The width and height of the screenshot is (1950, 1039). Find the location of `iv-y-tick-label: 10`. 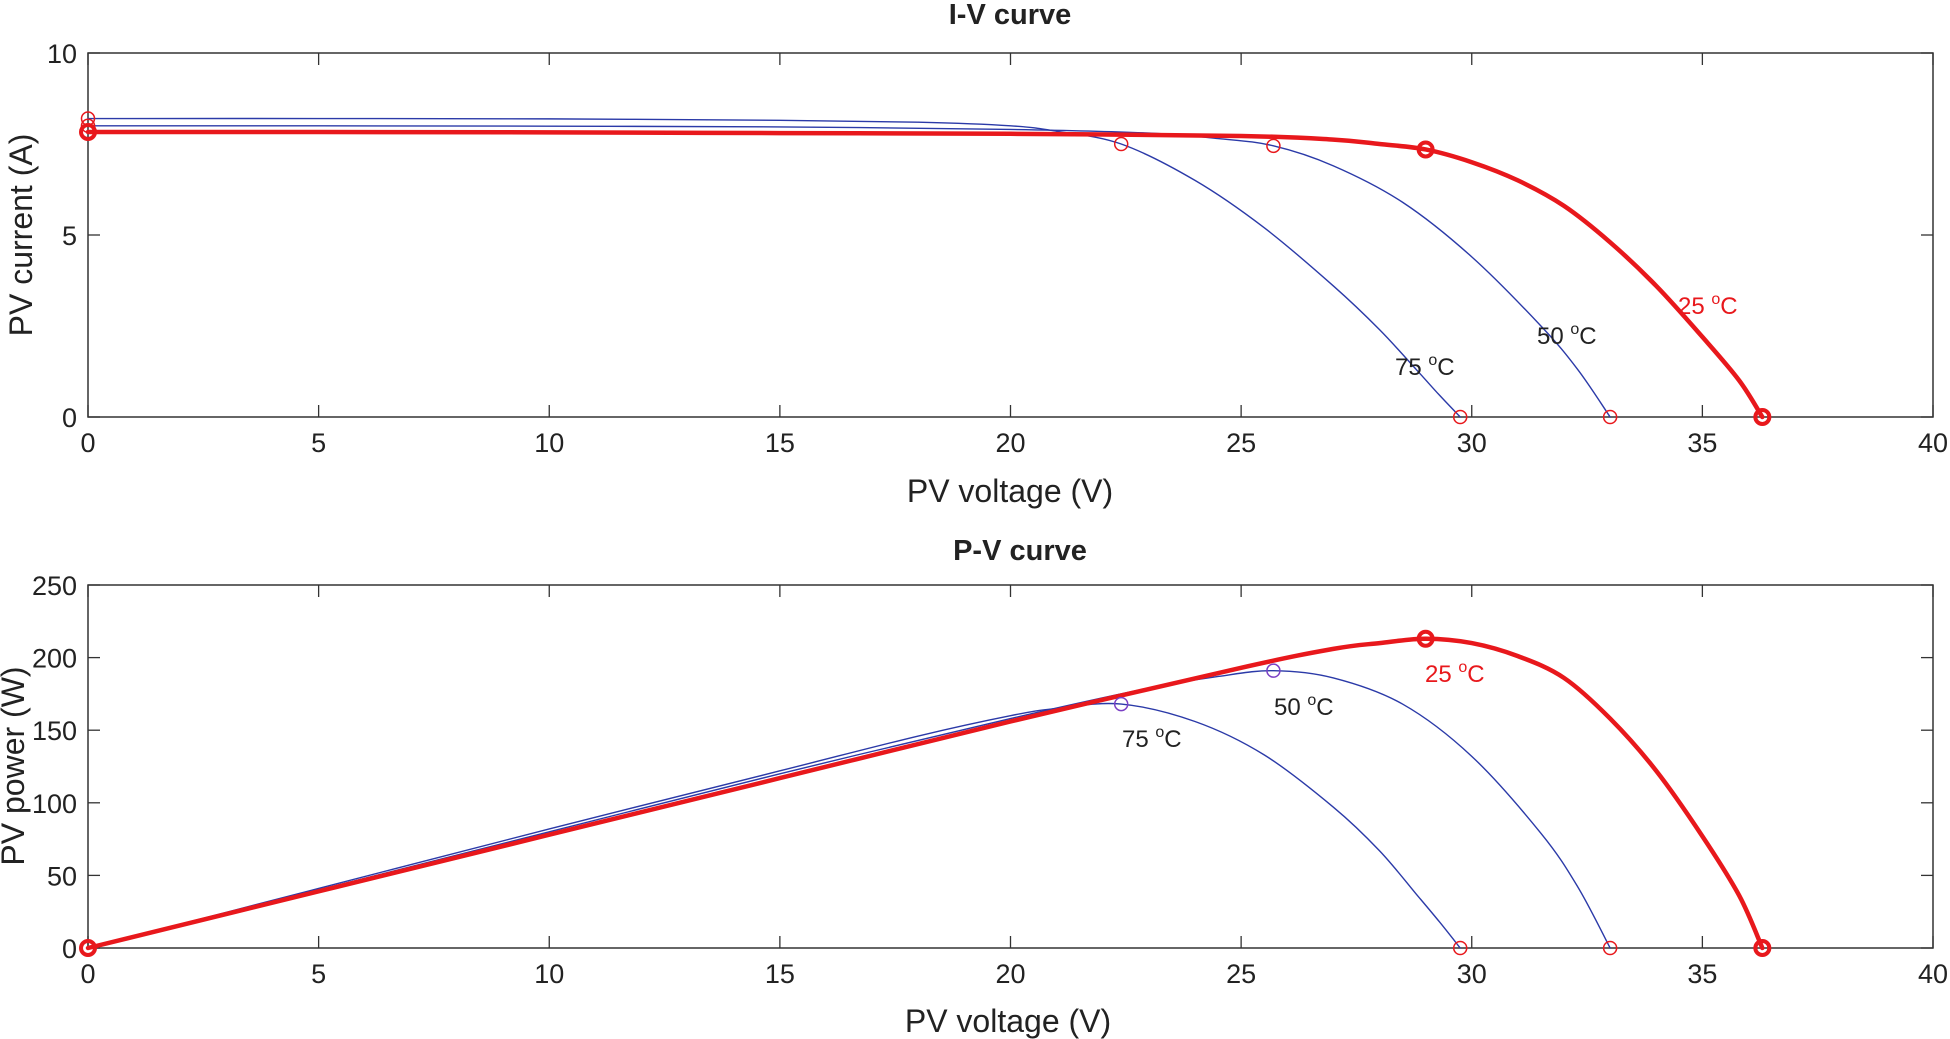

iv-y-tick-label: 10 is located at coordinates (62, 54).